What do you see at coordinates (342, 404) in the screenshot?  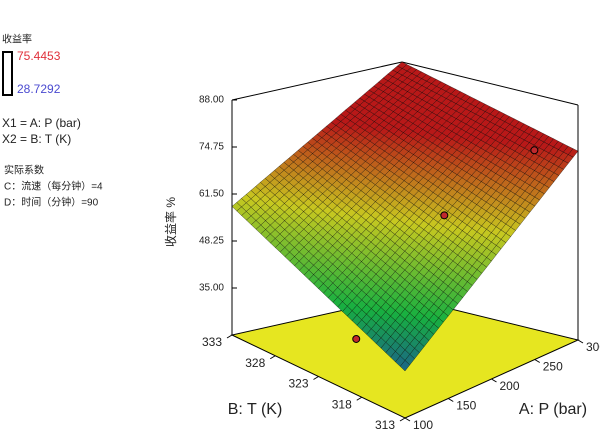 I see `y-tick-label: 318` at bounding box center [342, 404].